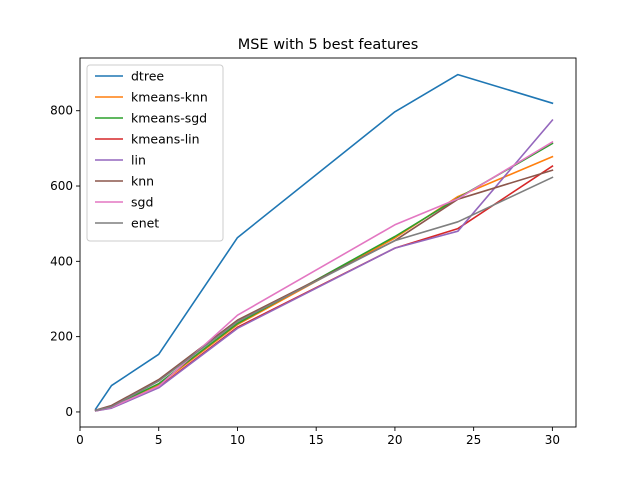 This screenshot has width=640, height=480. What do you see at coordinates (169, 97) in the screenshot?
I see `legend-label-kmeans-knn: kmeans-knn` at bounding box center [169, 97].